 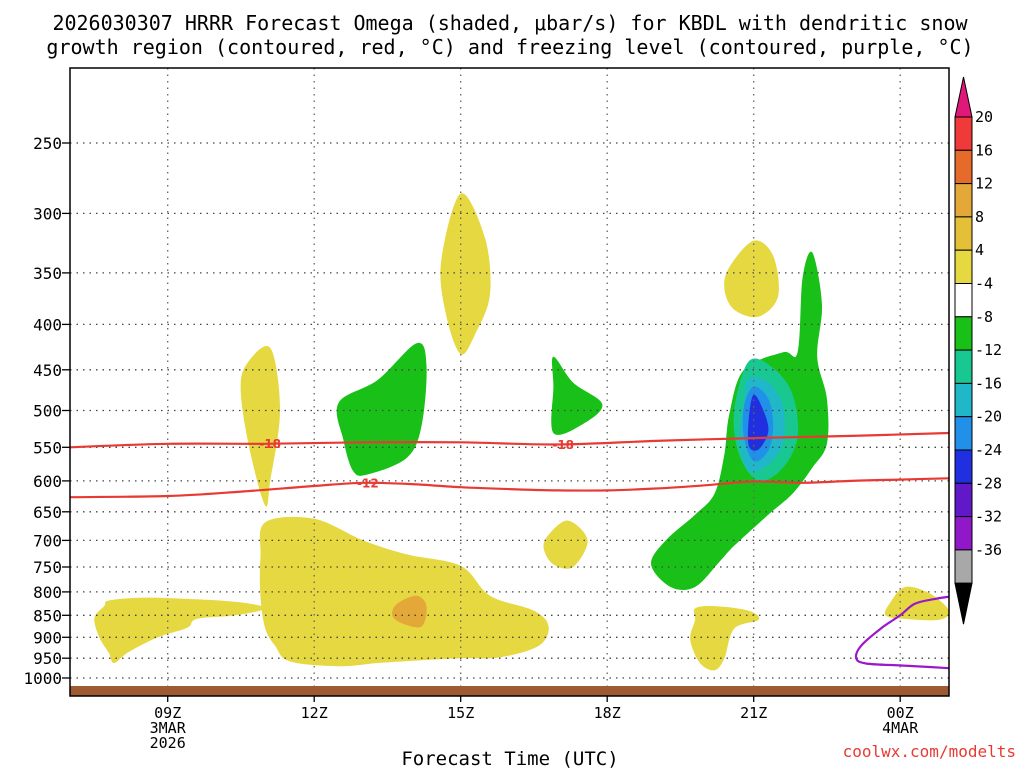 I want to click on x-tick-label: 12Z, so click(x=314, y=713).